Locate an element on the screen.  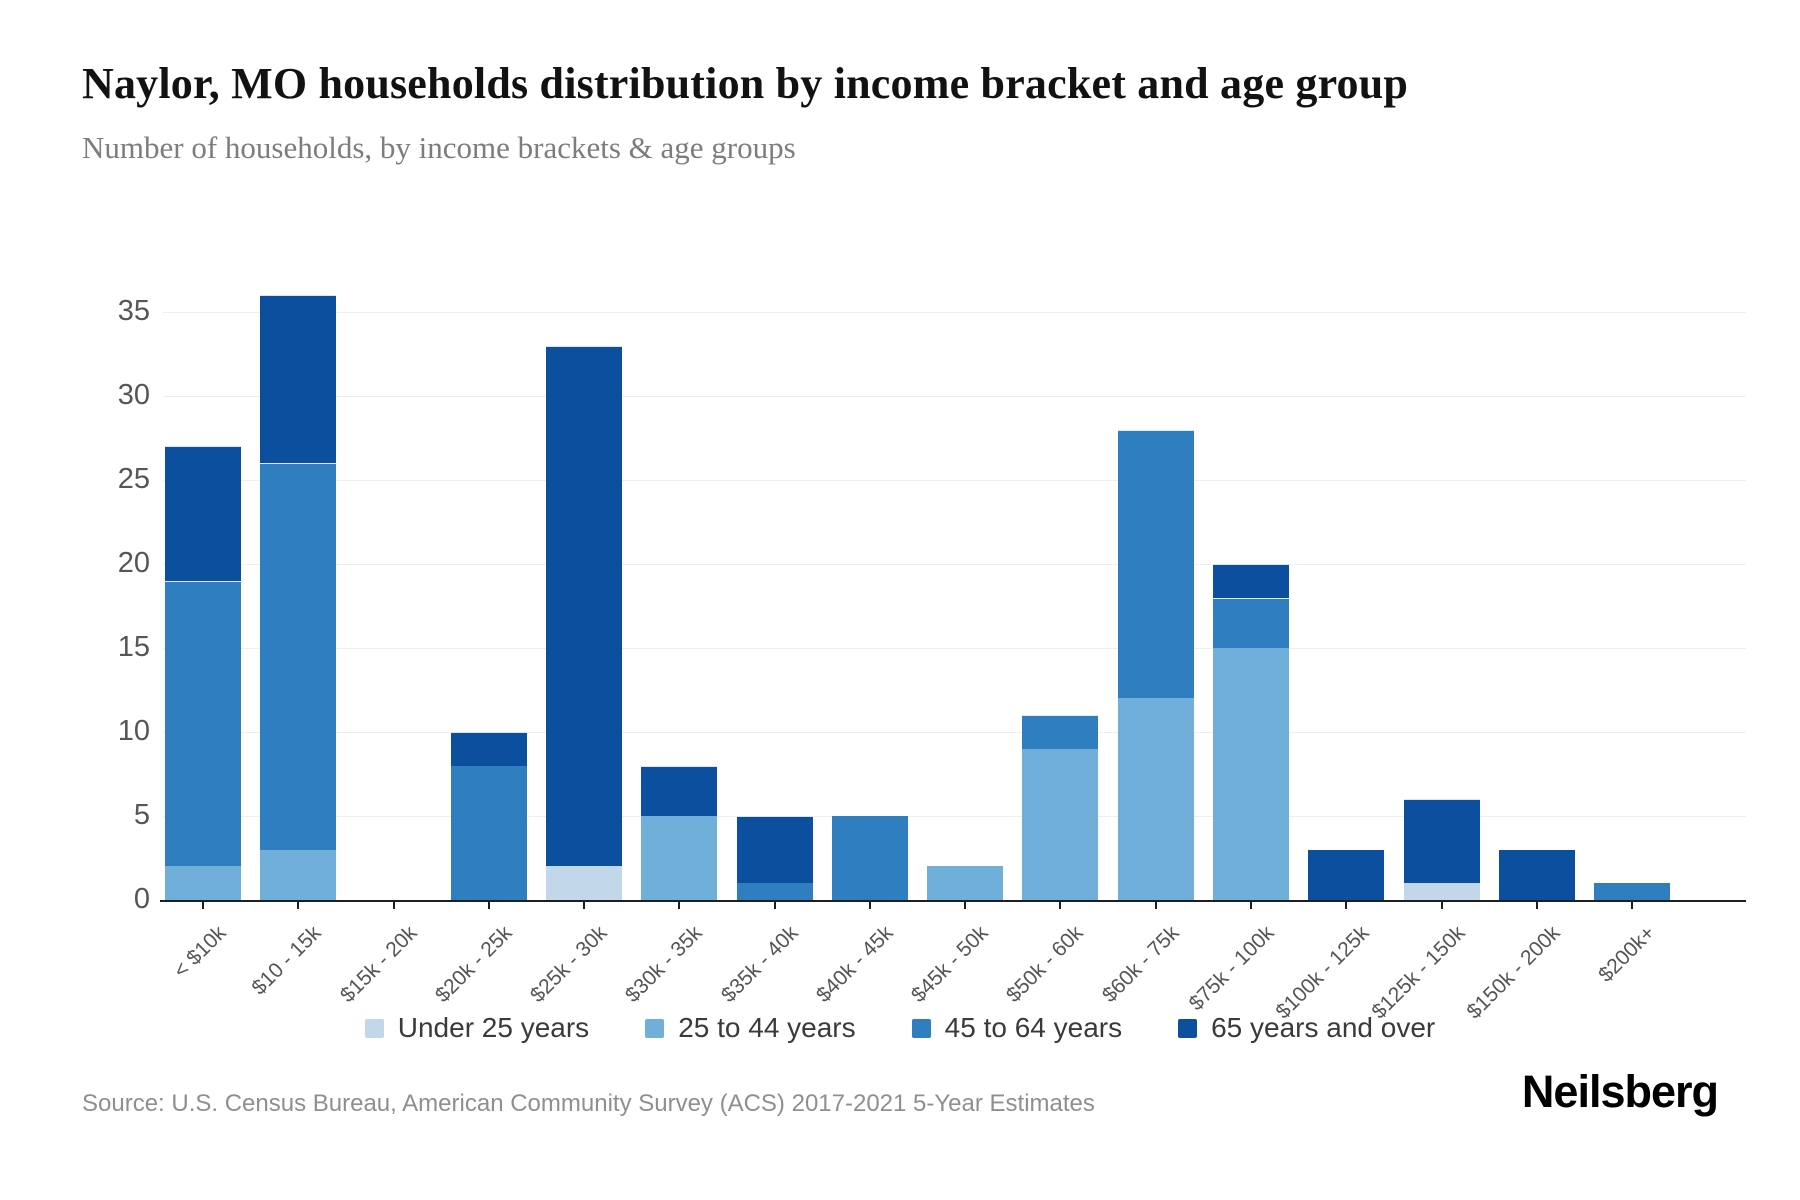
neilsberg-logo: Neilsberg is located at coordinates (1620, 1091).